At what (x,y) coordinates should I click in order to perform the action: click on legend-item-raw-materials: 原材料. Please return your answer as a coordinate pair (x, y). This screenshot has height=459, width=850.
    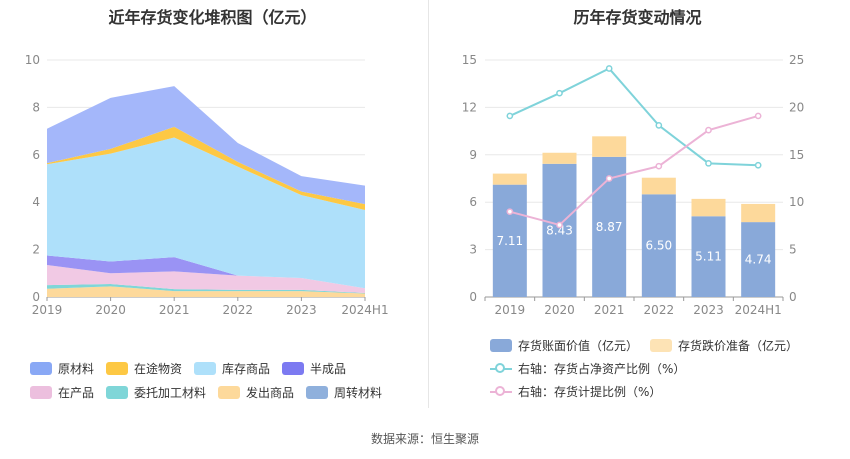
    Looking at the image, I should click on (62, 368).